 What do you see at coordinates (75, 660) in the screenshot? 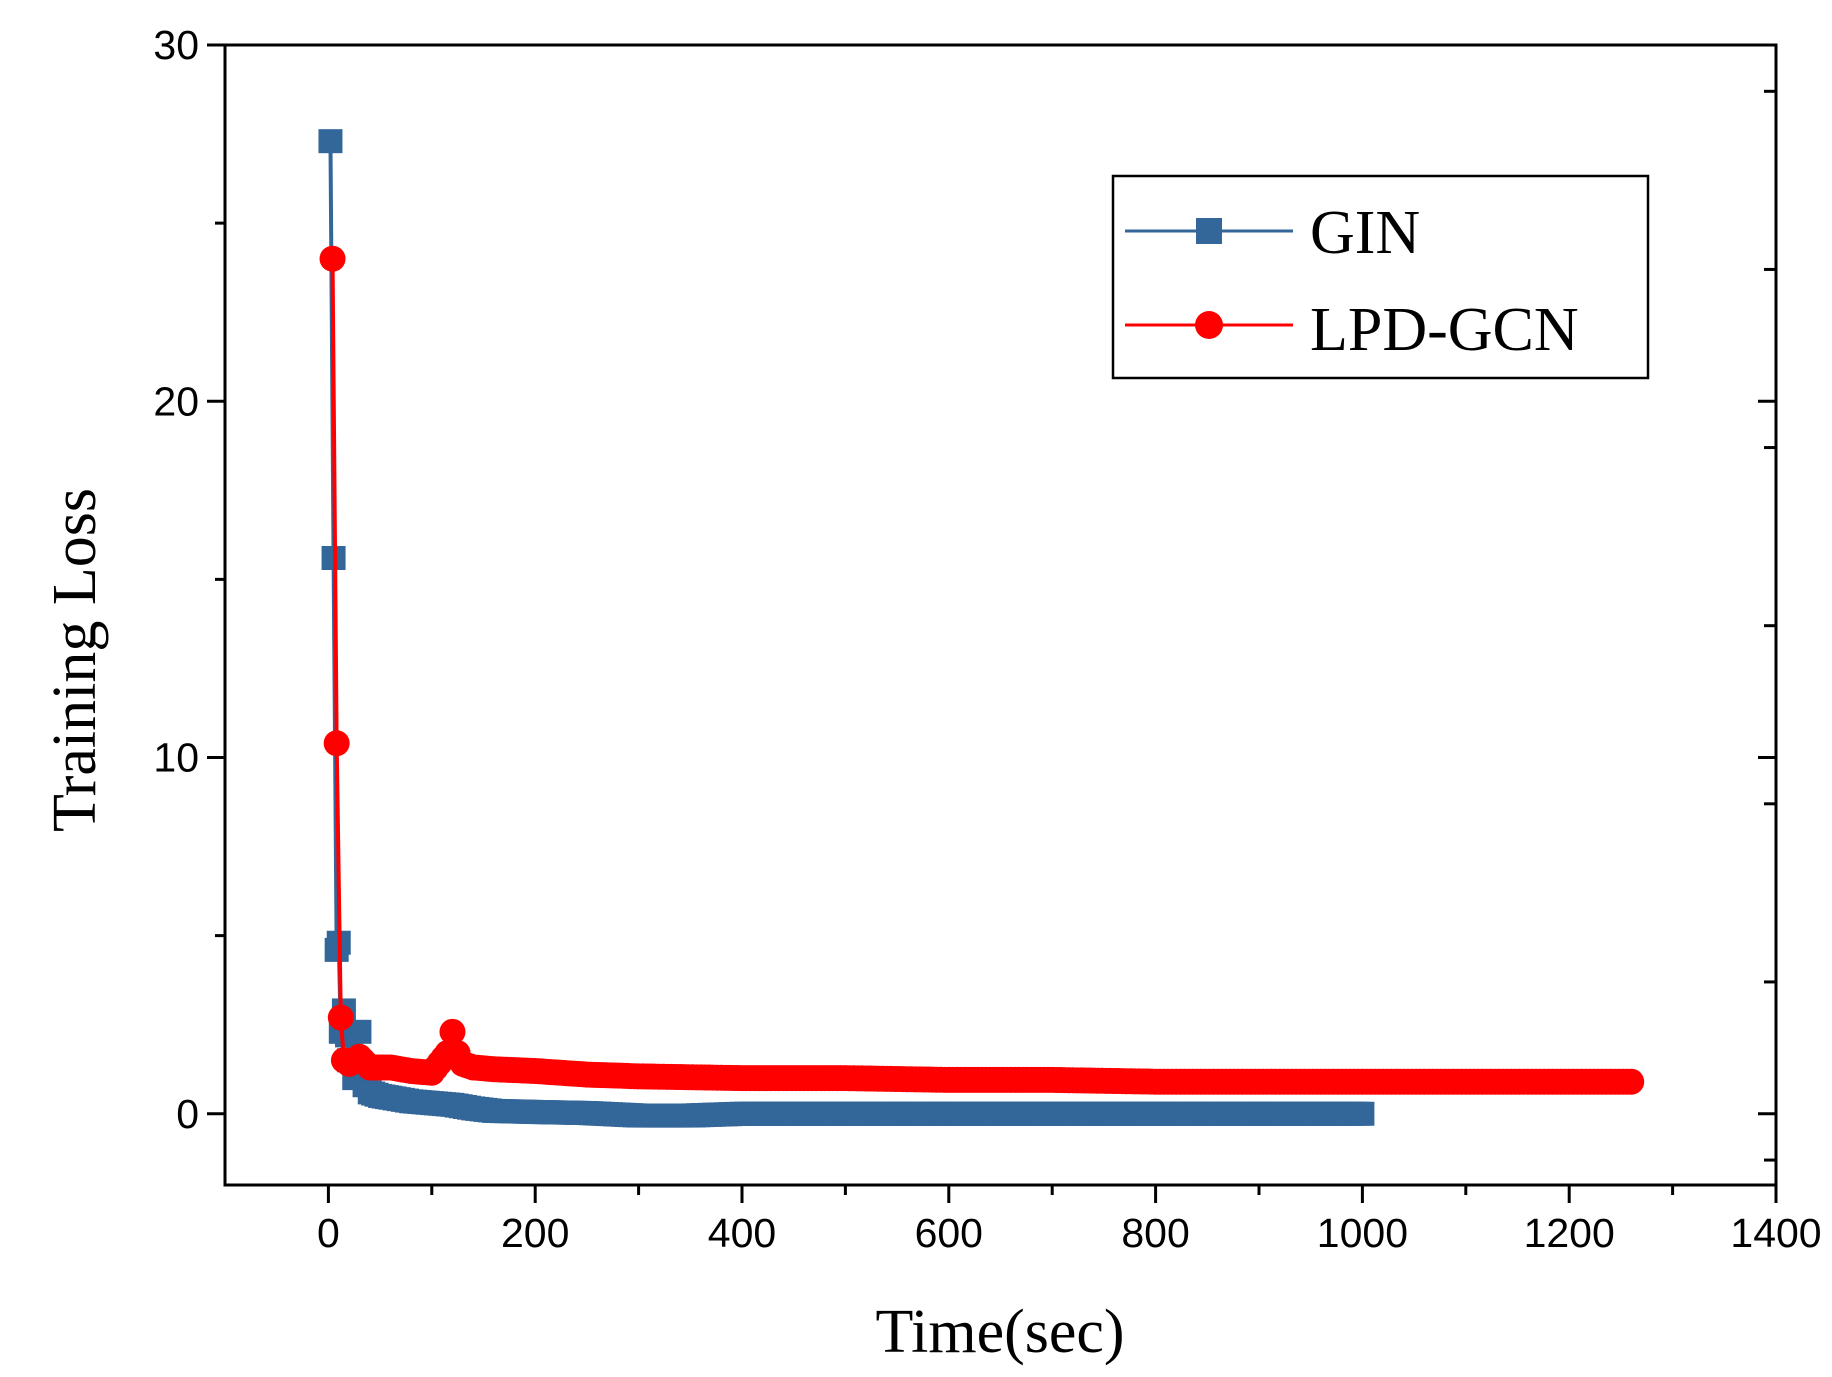
I see `y-axis-title: Training Loss` at bounding box center [75, 660].